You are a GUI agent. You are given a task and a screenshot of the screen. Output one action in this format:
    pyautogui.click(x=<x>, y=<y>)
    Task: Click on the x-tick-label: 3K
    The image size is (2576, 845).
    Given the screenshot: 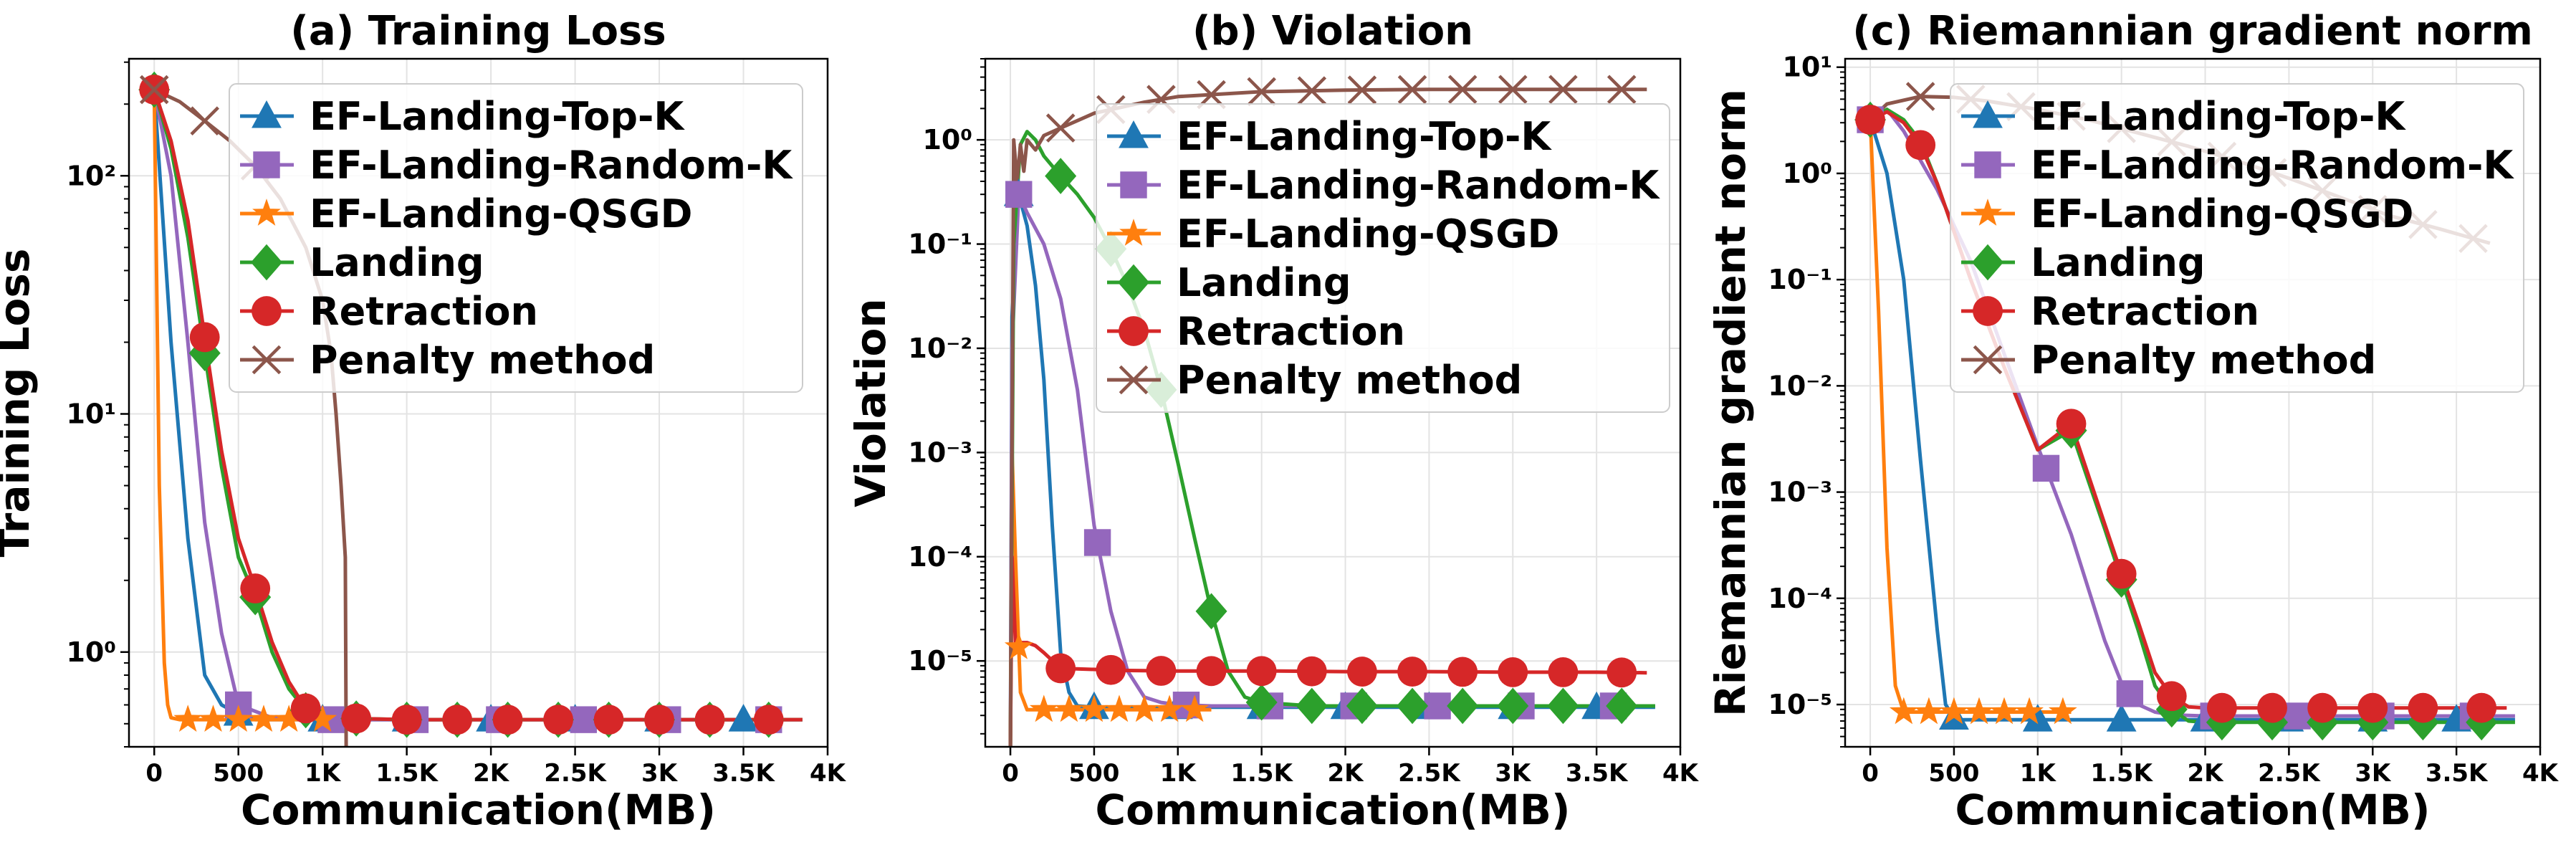 What is the action you would take?
    pyautogui.click(x=660, y=773)
    